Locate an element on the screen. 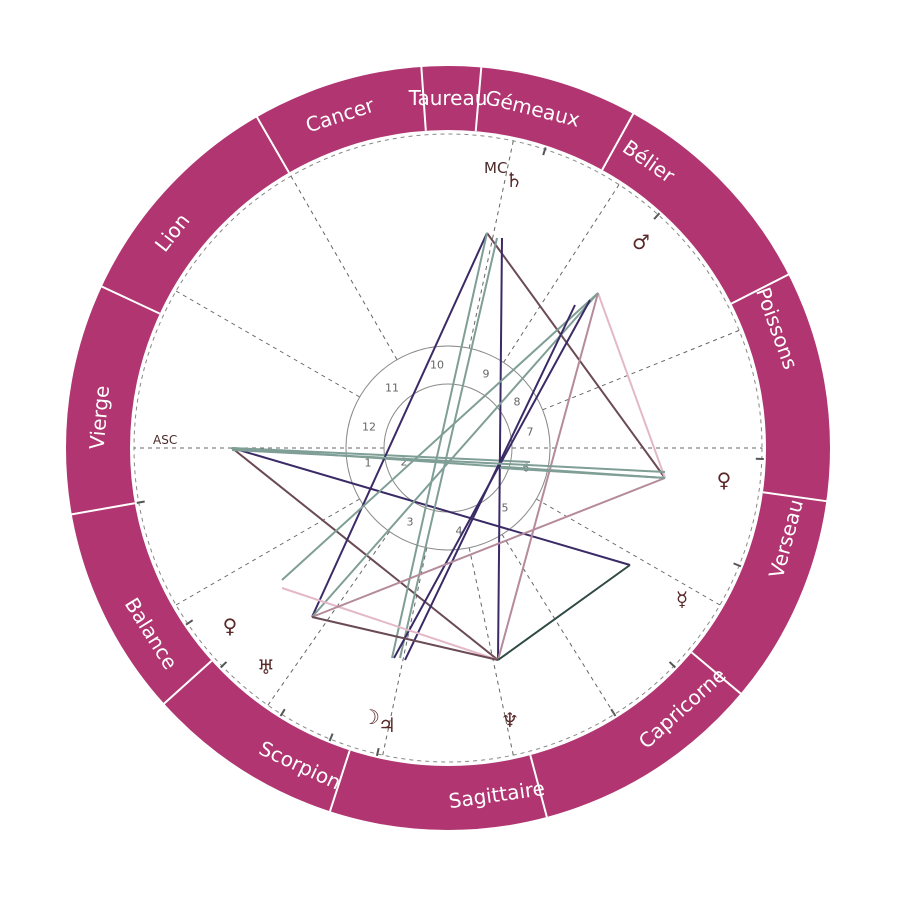  house-number-11: 11 is located at coordinates (392, 388).